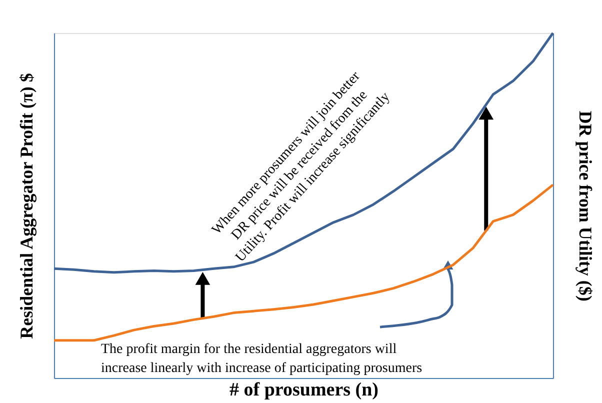 The image size is (602, 403). I want to click on annotation: The profit margin for the residential aggregators will increase linearly with increase of participating prosumers, so click(261, 359).